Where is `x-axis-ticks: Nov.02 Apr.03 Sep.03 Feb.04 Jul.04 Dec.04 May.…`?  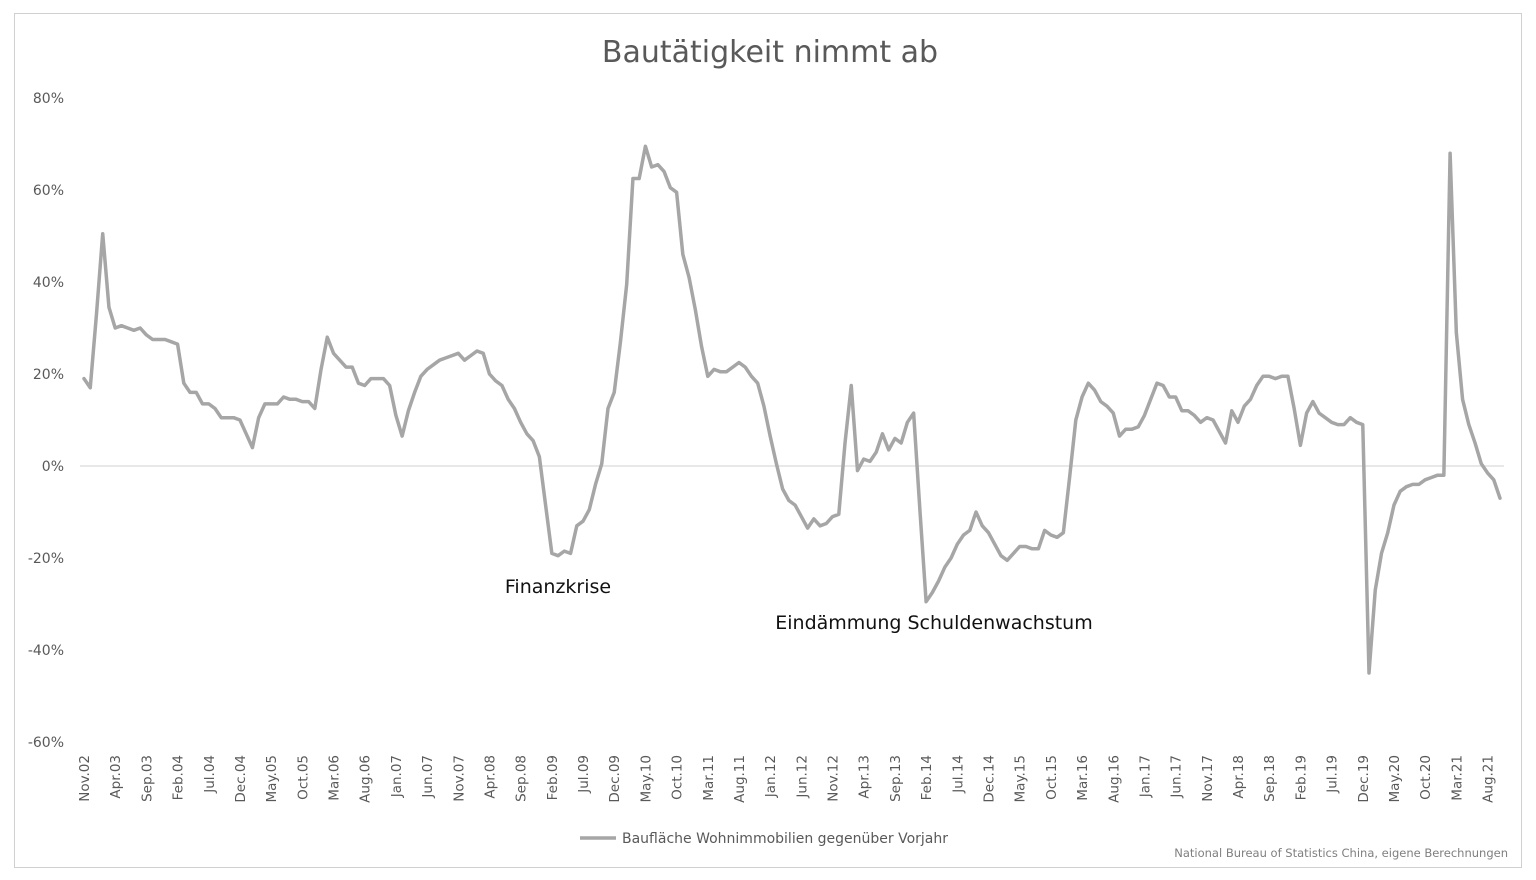 x-axis-ticks: Nov.02 Apr.03 Sep.03 Feb.04 Jul.04 Dec.04 May.… is located at coordinates (787, 779).